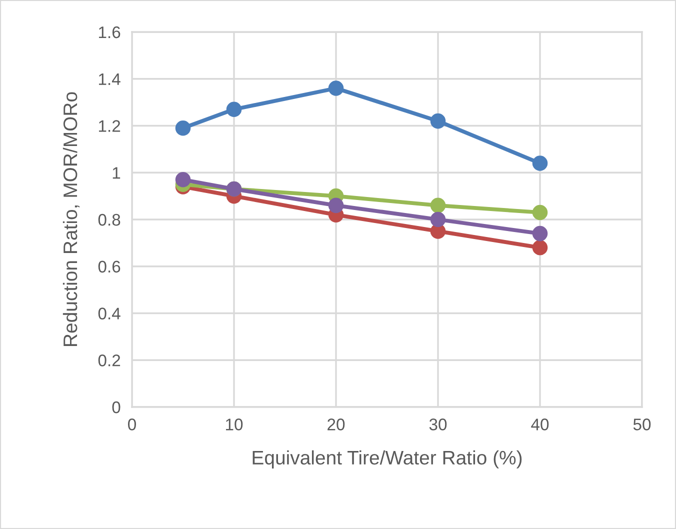 This screenshot has height=529, width=676. Describe the element at coordinates (540, 424) in the screenshot. I see `x-tick-label: 40` at that location.